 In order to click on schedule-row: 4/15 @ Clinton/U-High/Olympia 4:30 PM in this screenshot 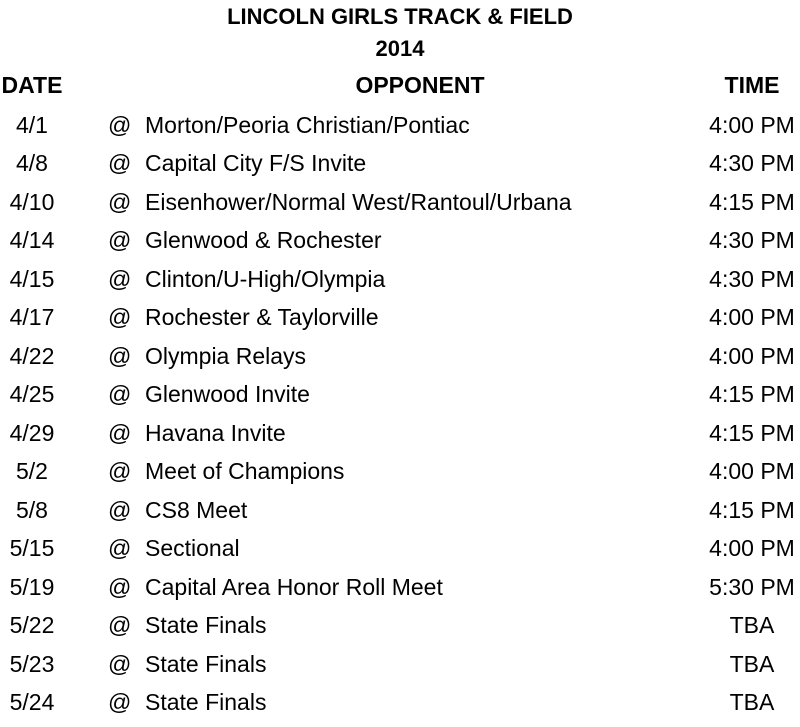, I will do `click(400, 285)`.